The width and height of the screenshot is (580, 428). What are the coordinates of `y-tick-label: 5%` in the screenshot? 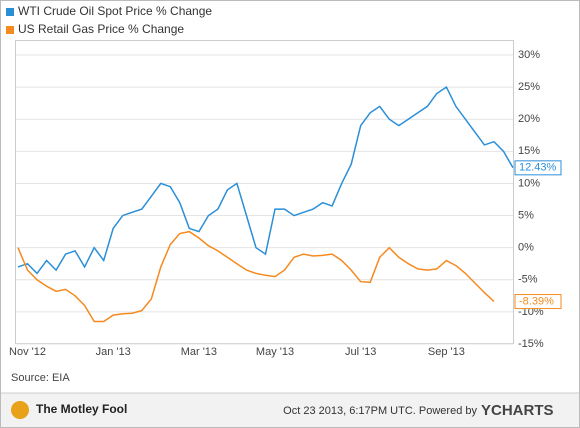 It's located at (526, 215).